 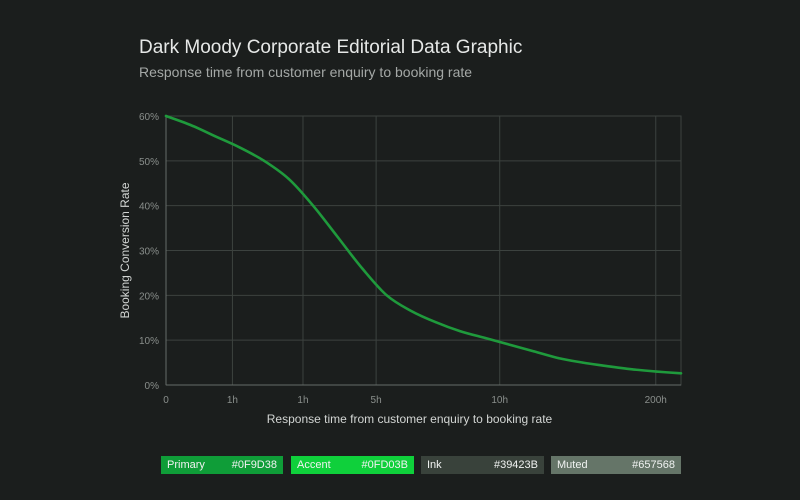 I want to click on palette-swatch-muted: Muted #657568, so click(x=616, y=465).